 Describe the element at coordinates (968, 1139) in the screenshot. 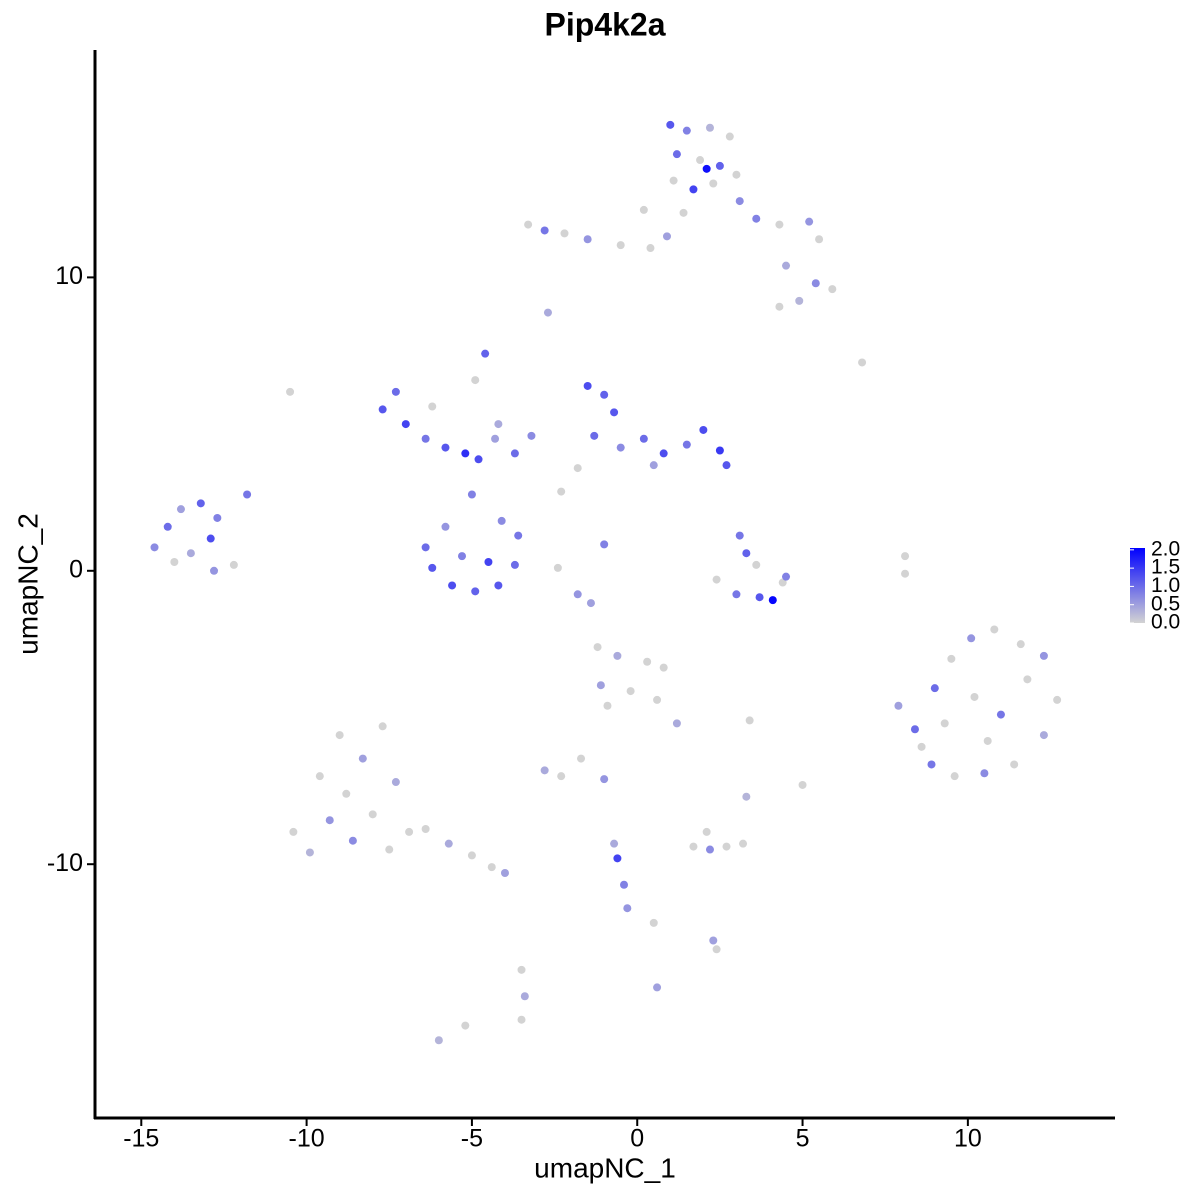

I see `x-tick-label: 10` at that location.